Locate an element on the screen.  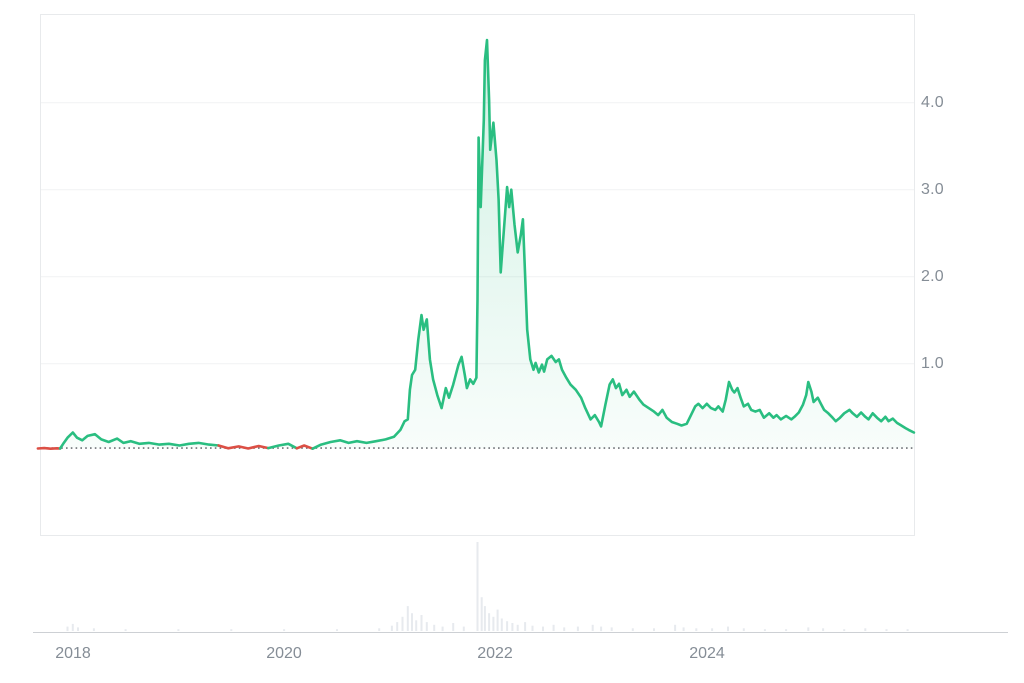
y-axis-label: 3.0 is located at coordinates (932, 189).